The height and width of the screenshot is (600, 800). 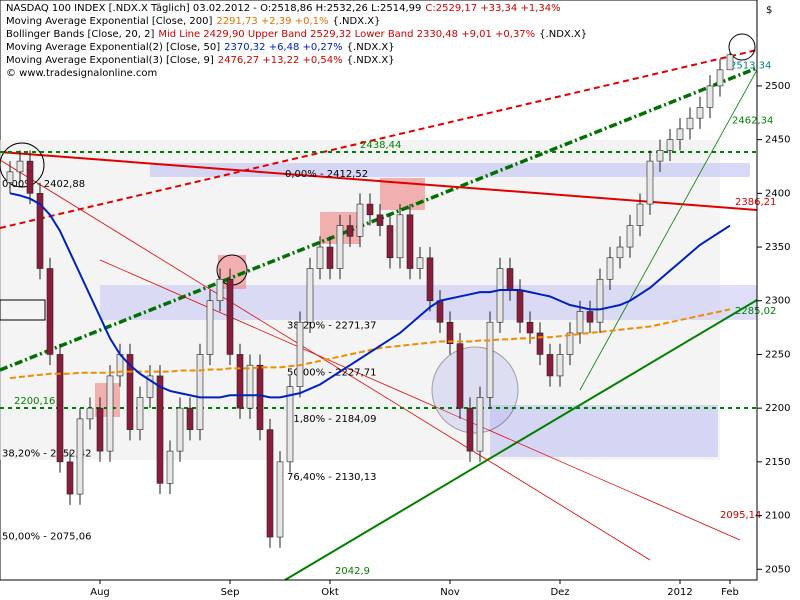 What do you see at coordinates (34, 401) in the screenshot?
I see `level-label: 2200,16` at bounding box center [34, 401].